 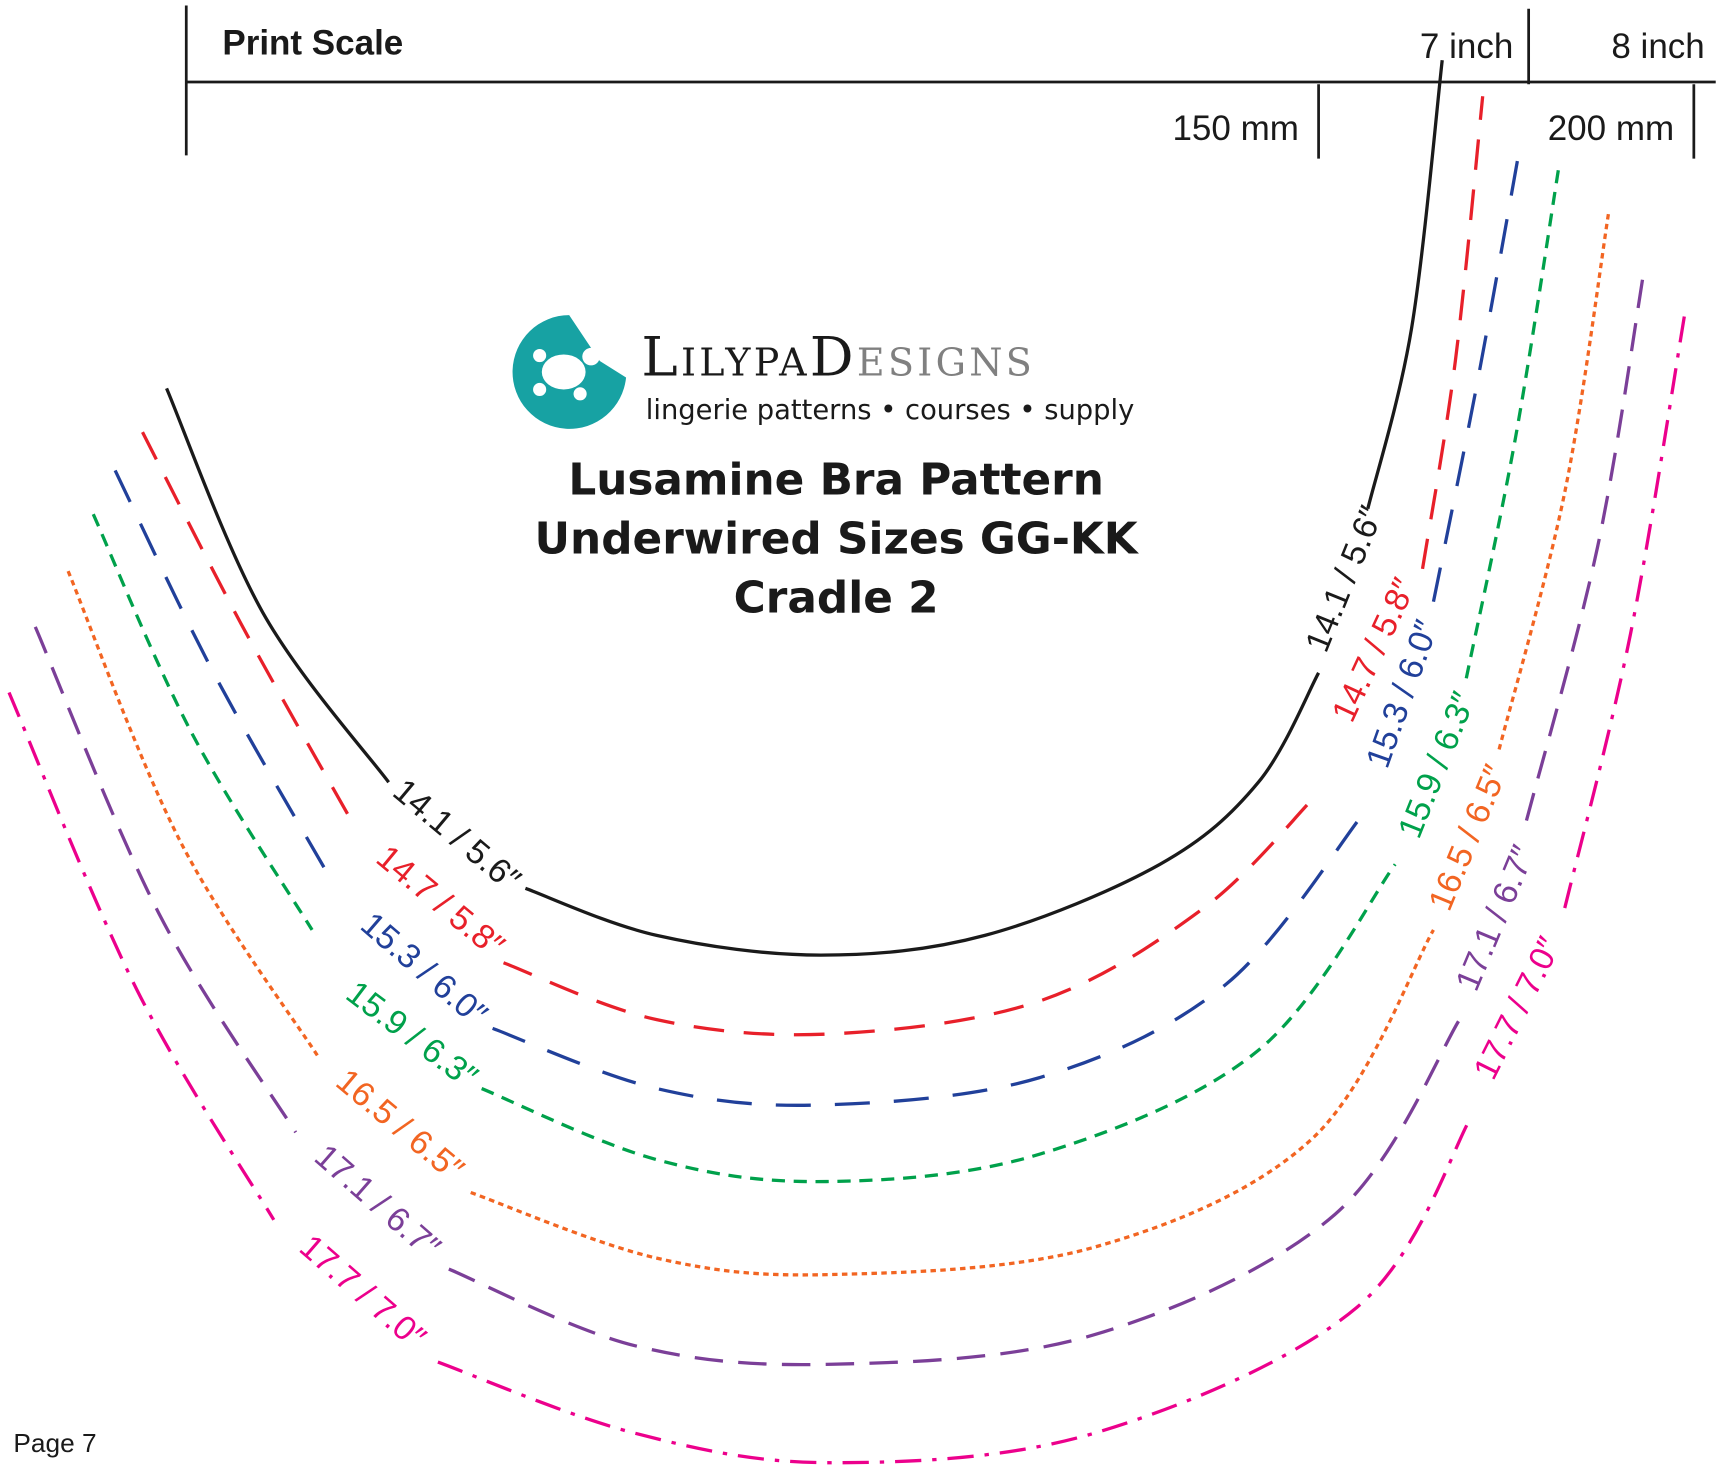 What do you see at coordinates (1657, 46) in the screenshot?
I see `inch-label: 8 inch` at bounding box center [1657, 46].